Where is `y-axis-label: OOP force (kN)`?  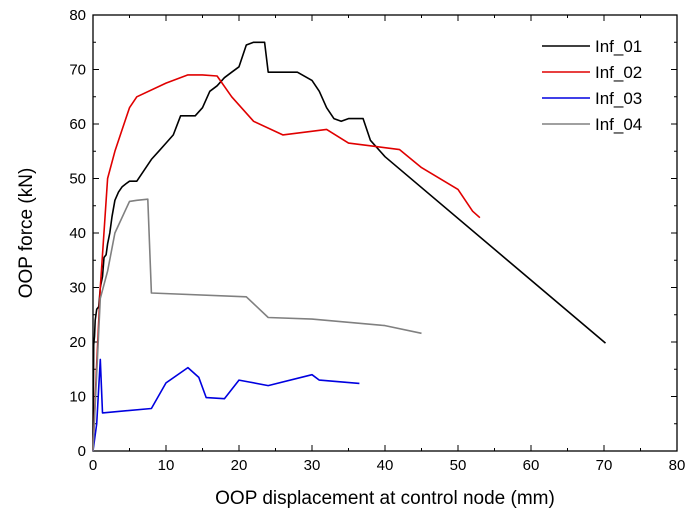 y-axis-label: OOP force (kN) is located at coordinates (26, 233).